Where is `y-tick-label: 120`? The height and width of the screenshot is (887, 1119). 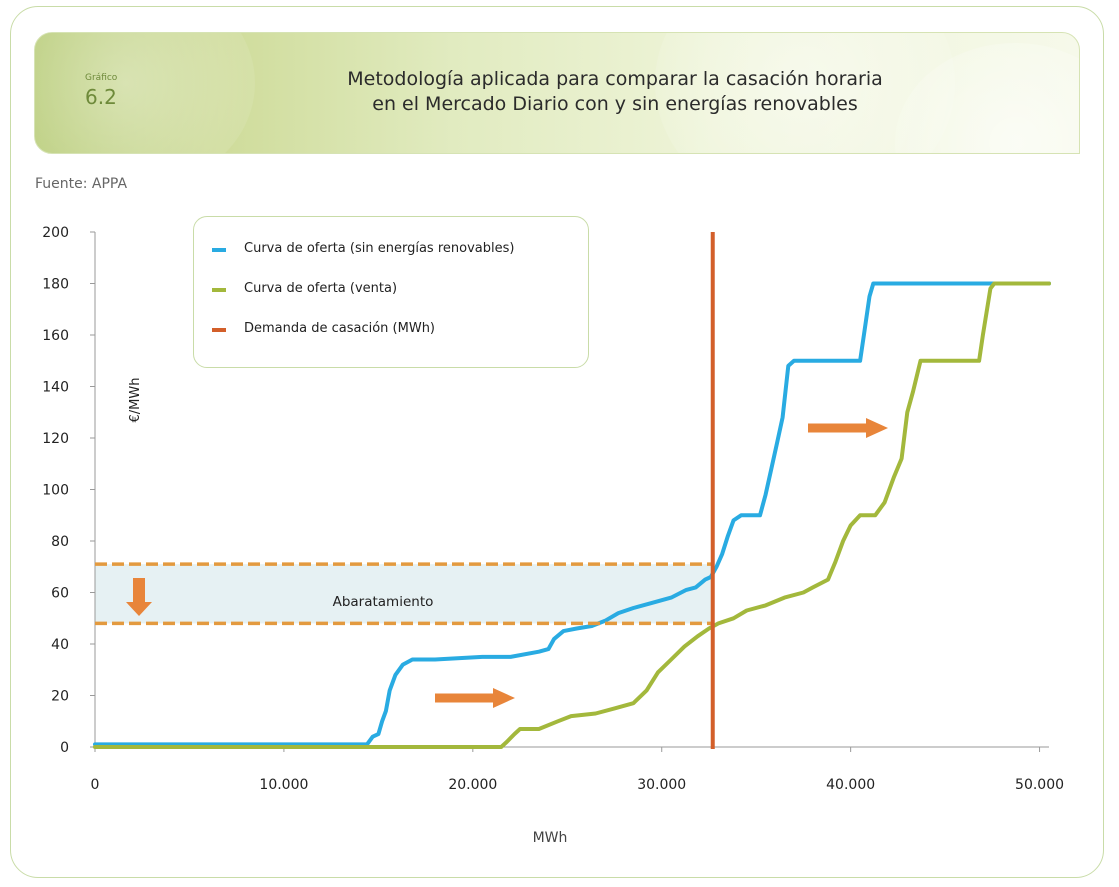
y-tick-label: 120 is located at coordinates (55, 439).